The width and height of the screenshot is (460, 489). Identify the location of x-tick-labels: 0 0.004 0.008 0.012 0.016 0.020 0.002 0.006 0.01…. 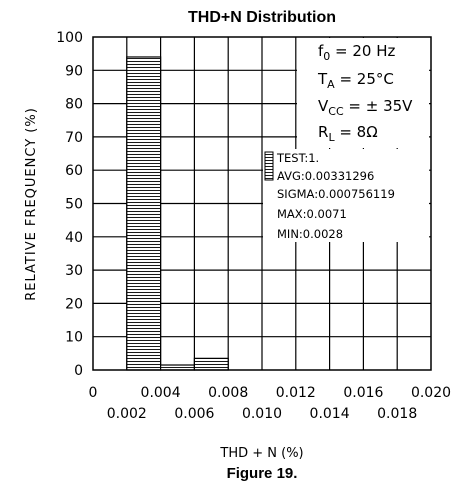
(270, 403).